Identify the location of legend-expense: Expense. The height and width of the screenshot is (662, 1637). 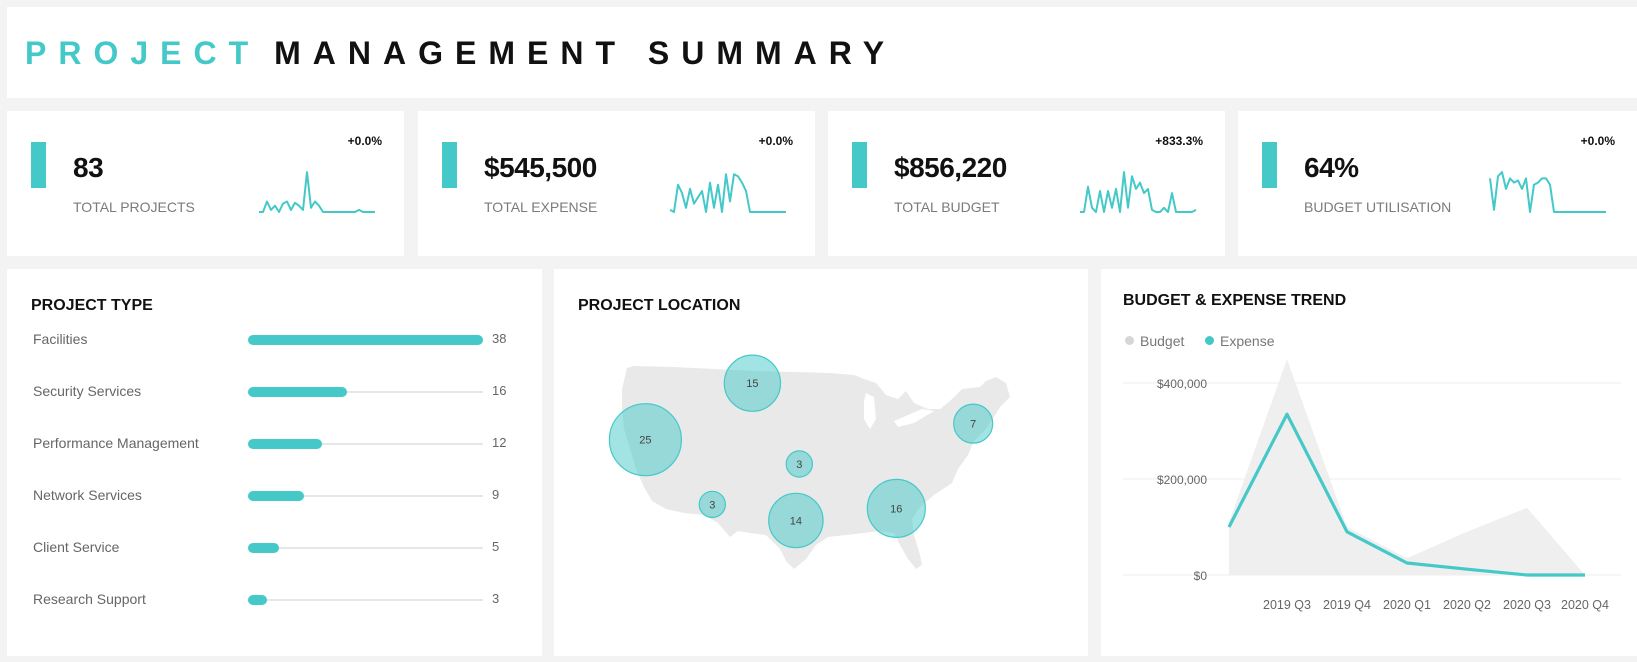
(1239, 341).